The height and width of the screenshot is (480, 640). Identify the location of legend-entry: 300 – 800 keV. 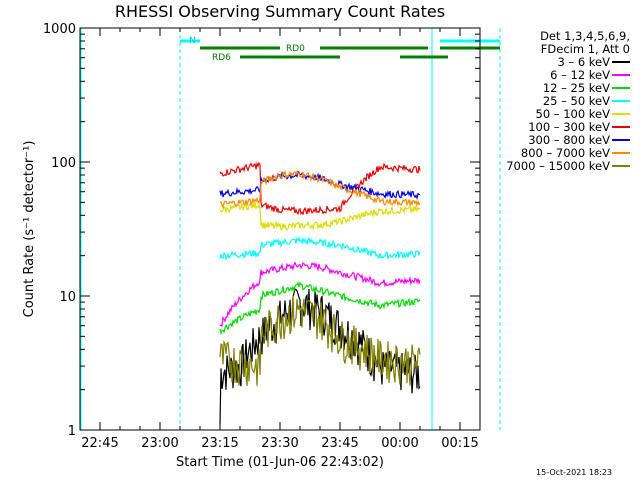
(569, 140).